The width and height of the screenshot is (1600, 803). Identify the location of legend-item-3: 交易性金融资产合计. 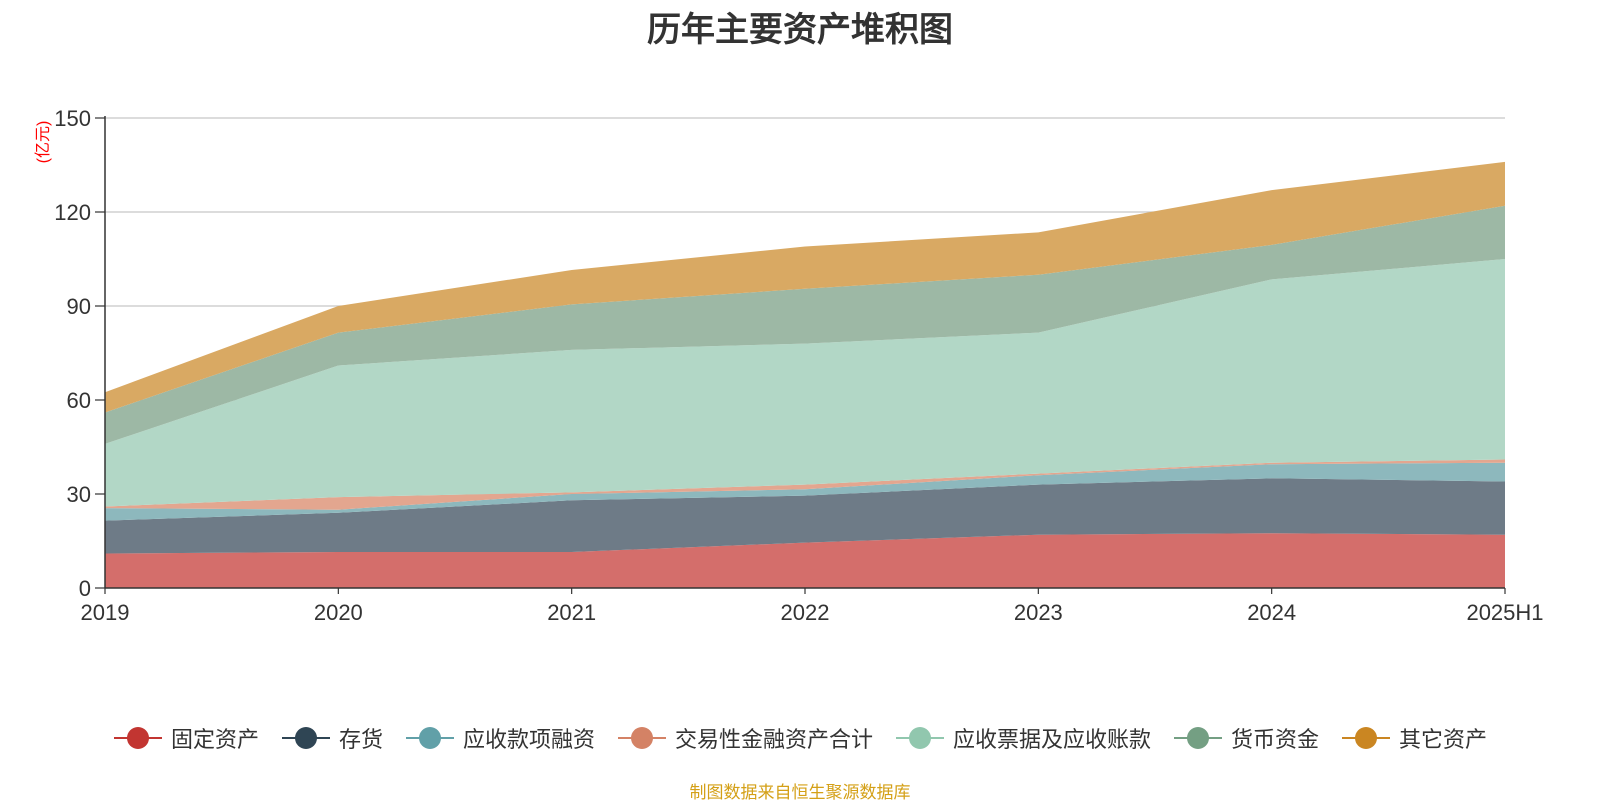
(745, 738).